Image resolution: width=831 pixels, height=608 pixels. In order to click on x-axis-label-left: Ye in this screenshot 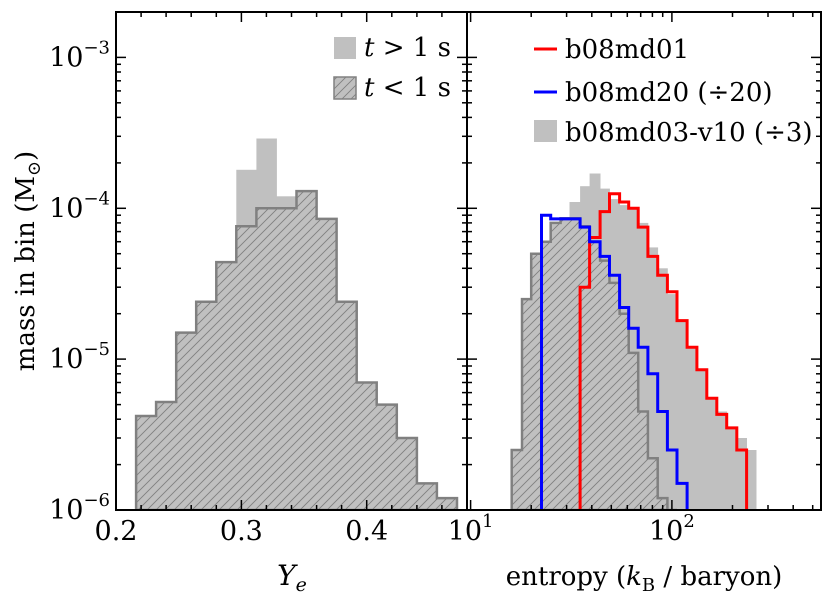, I will do `click(292, 577)`.